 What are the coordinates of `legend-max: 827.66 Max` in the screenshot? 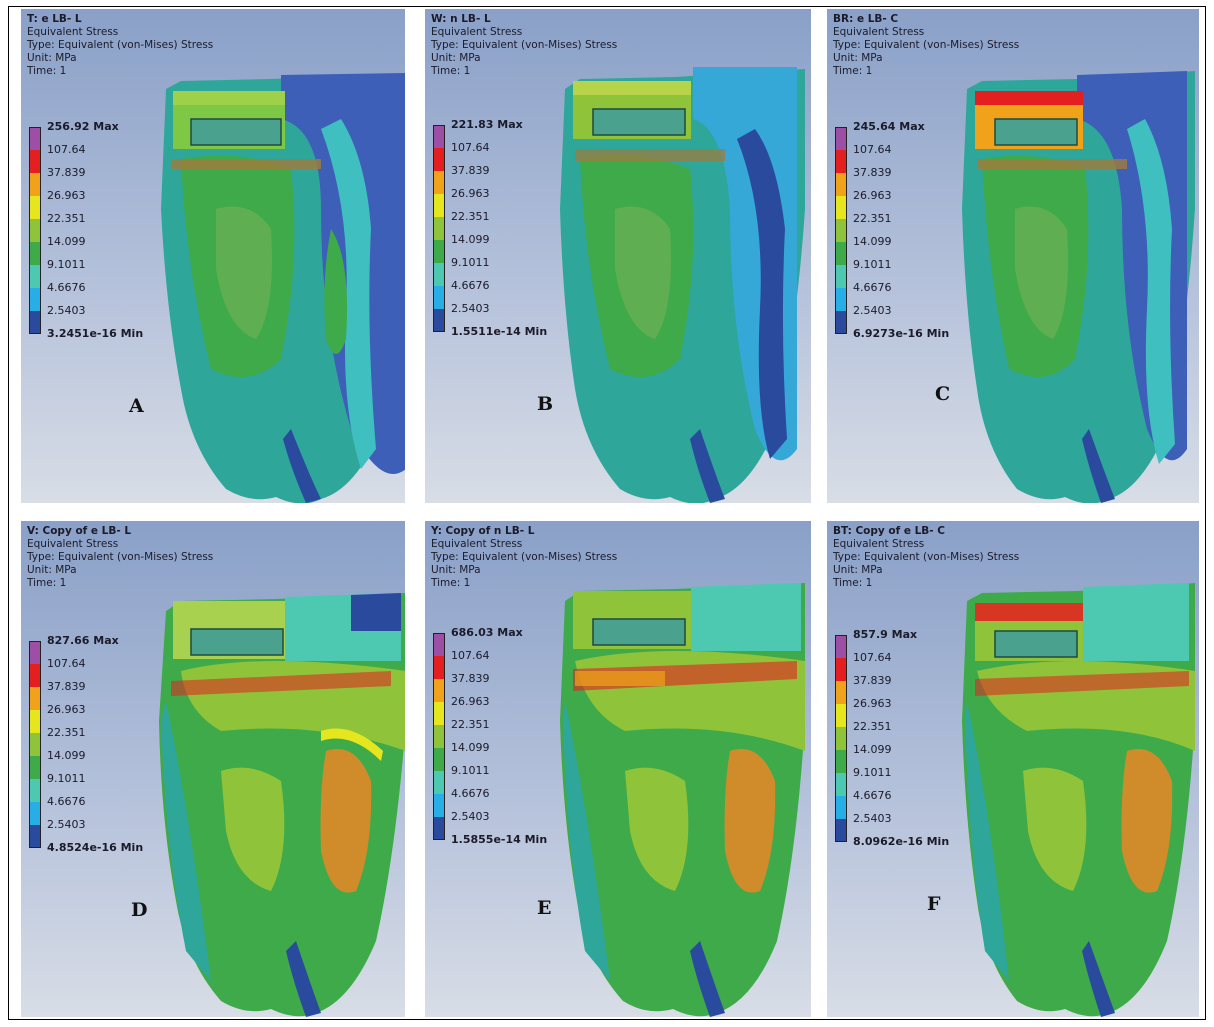 It's located at (83, 640).